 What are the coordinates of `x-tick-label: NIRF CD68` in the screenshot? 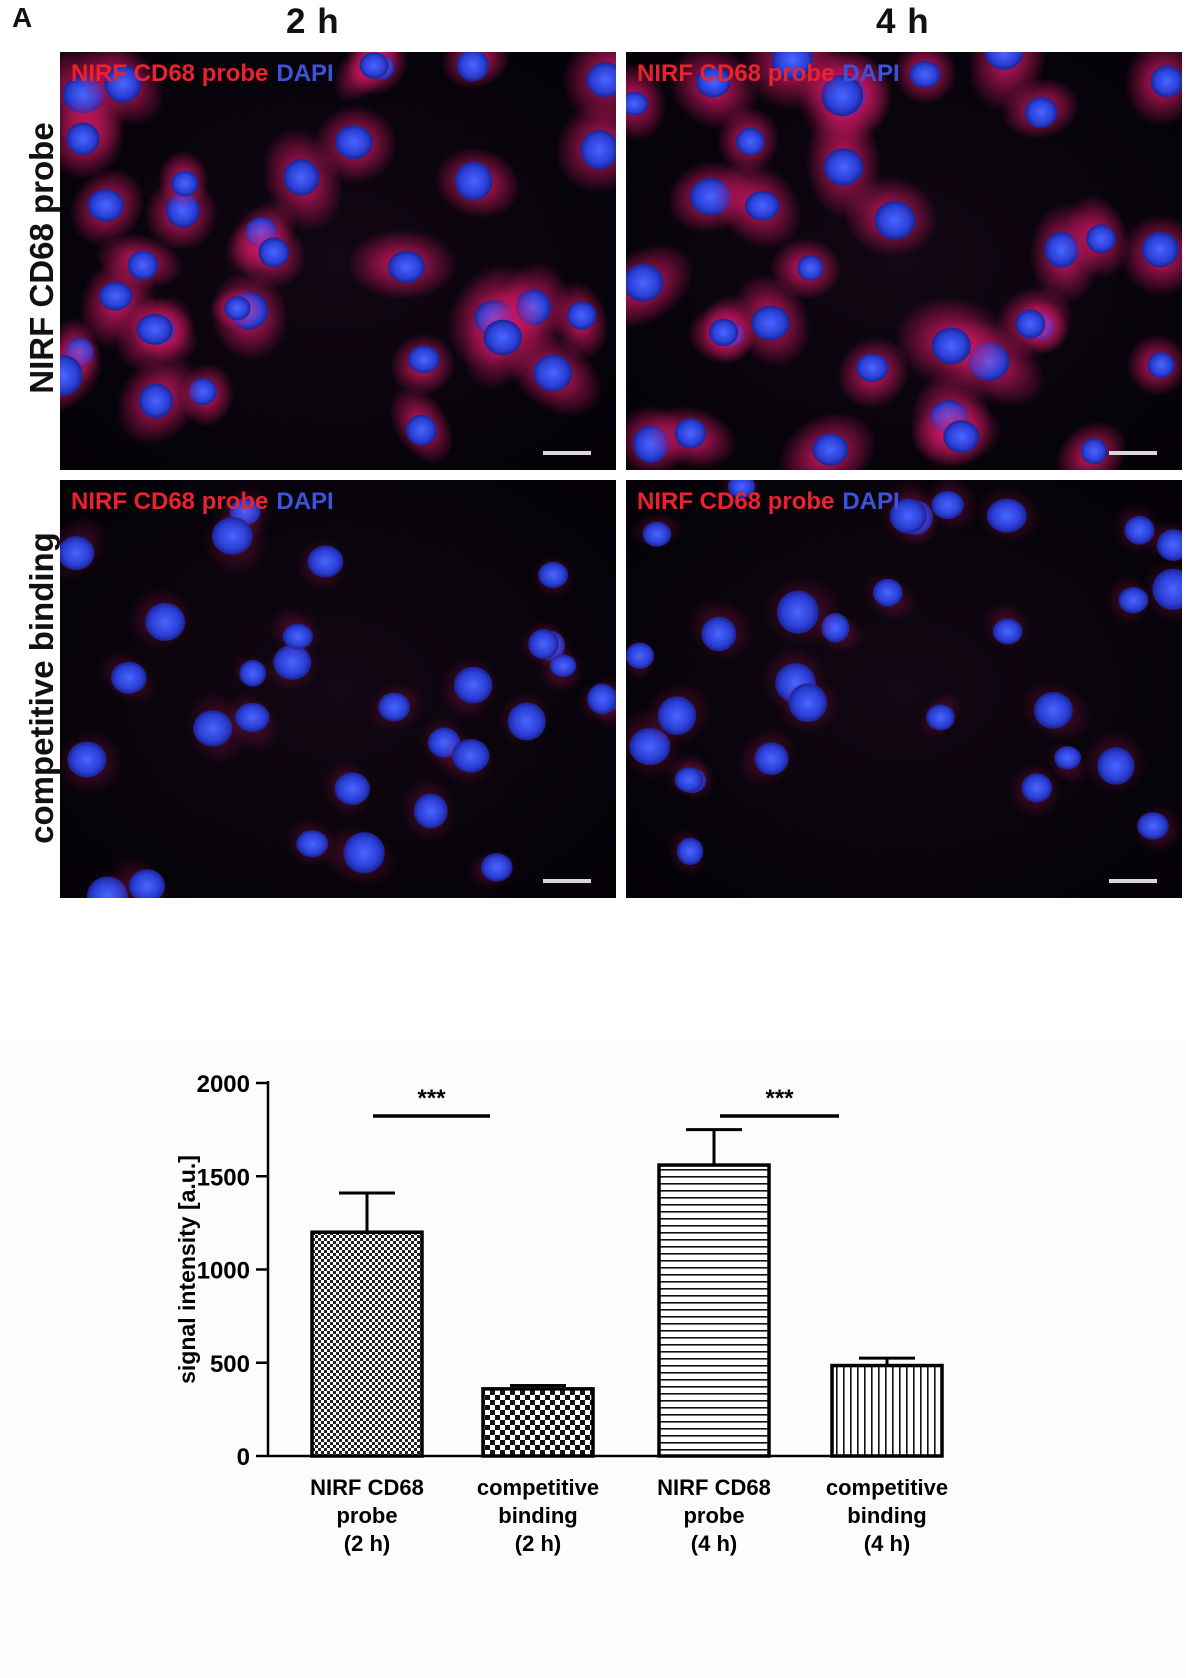 It's located at (367, 1487).